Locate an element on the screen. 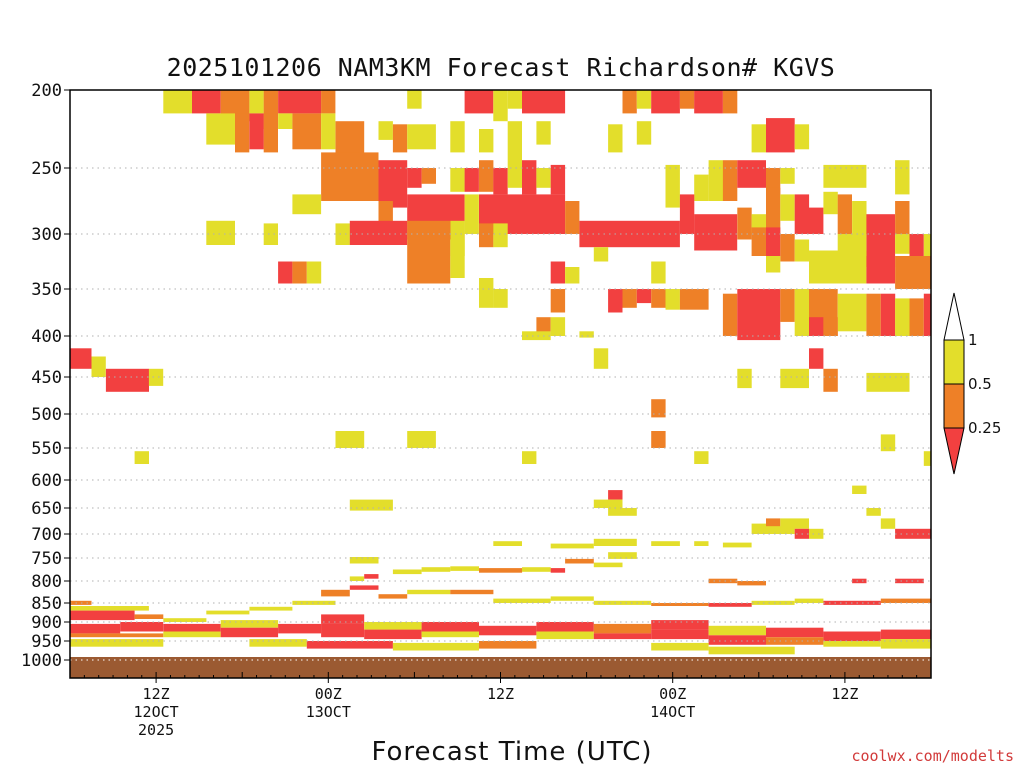 This screenshot has width=1024, height=768. y-tick-label-500: 500 is located at coordinates (46, 415).